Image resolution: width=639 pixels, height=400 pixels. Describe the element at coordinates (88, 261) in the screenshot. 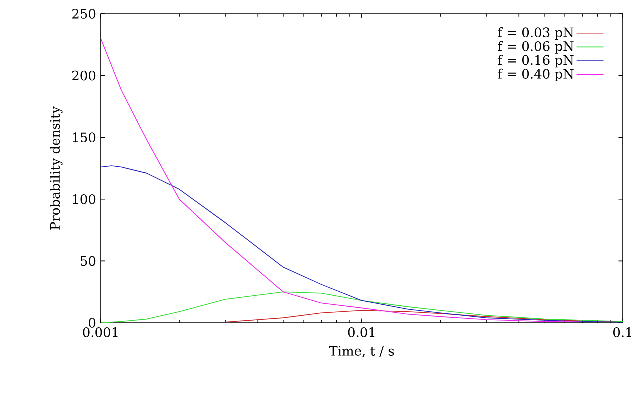

I see `y-tick-label: 50` at that location.